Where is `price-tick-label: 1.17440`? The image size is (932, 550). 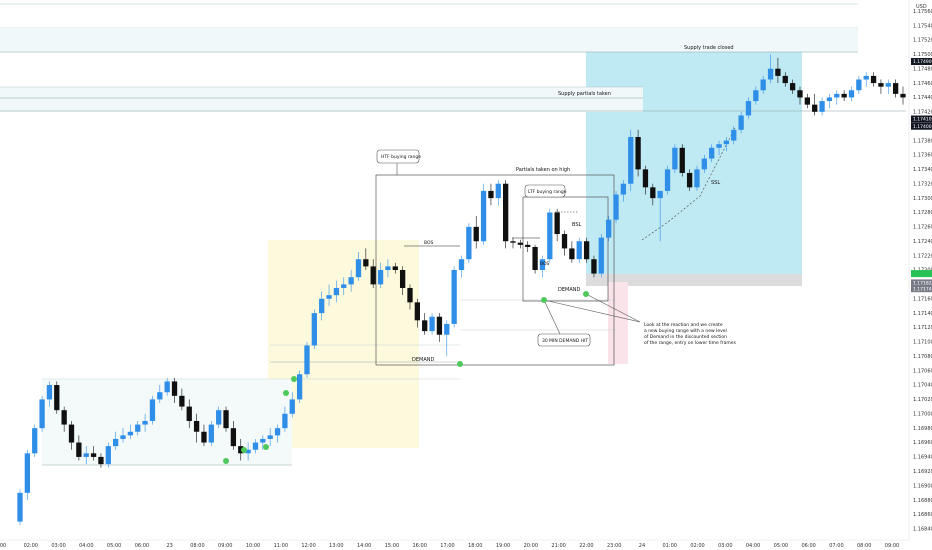 price-tick-label: 1.17440 is located at coordinates (922, 98).